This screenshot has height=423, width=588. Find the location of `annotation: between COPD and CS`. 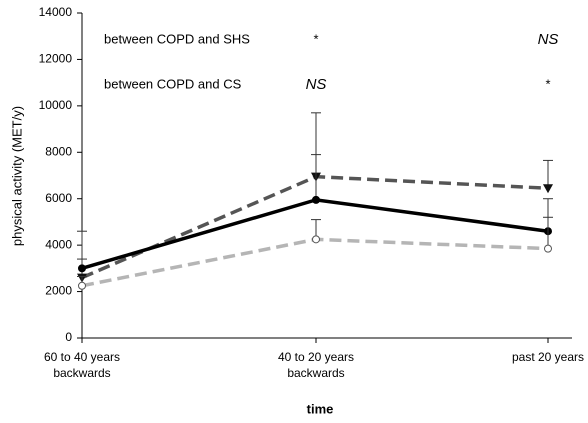

annotation: between COPD and CS is located at coordinates (173, 83).